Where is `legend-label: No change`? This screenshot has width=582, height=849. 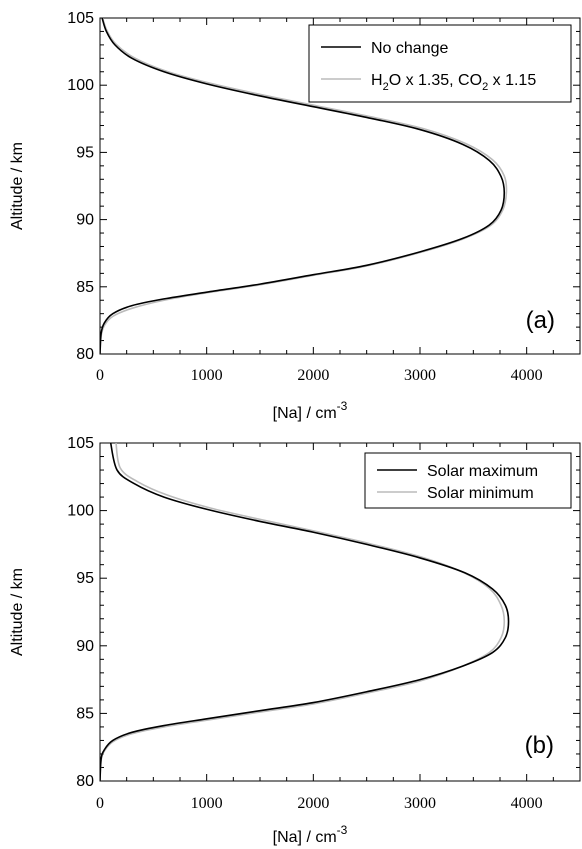
legend-label: No change is located at coordinates (409, 48).